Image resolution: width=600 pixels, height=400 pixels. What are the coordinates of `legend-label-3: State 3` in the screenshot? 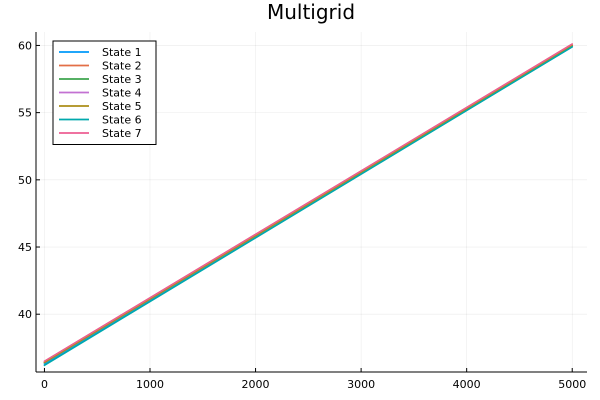 It's located at (122, 79).